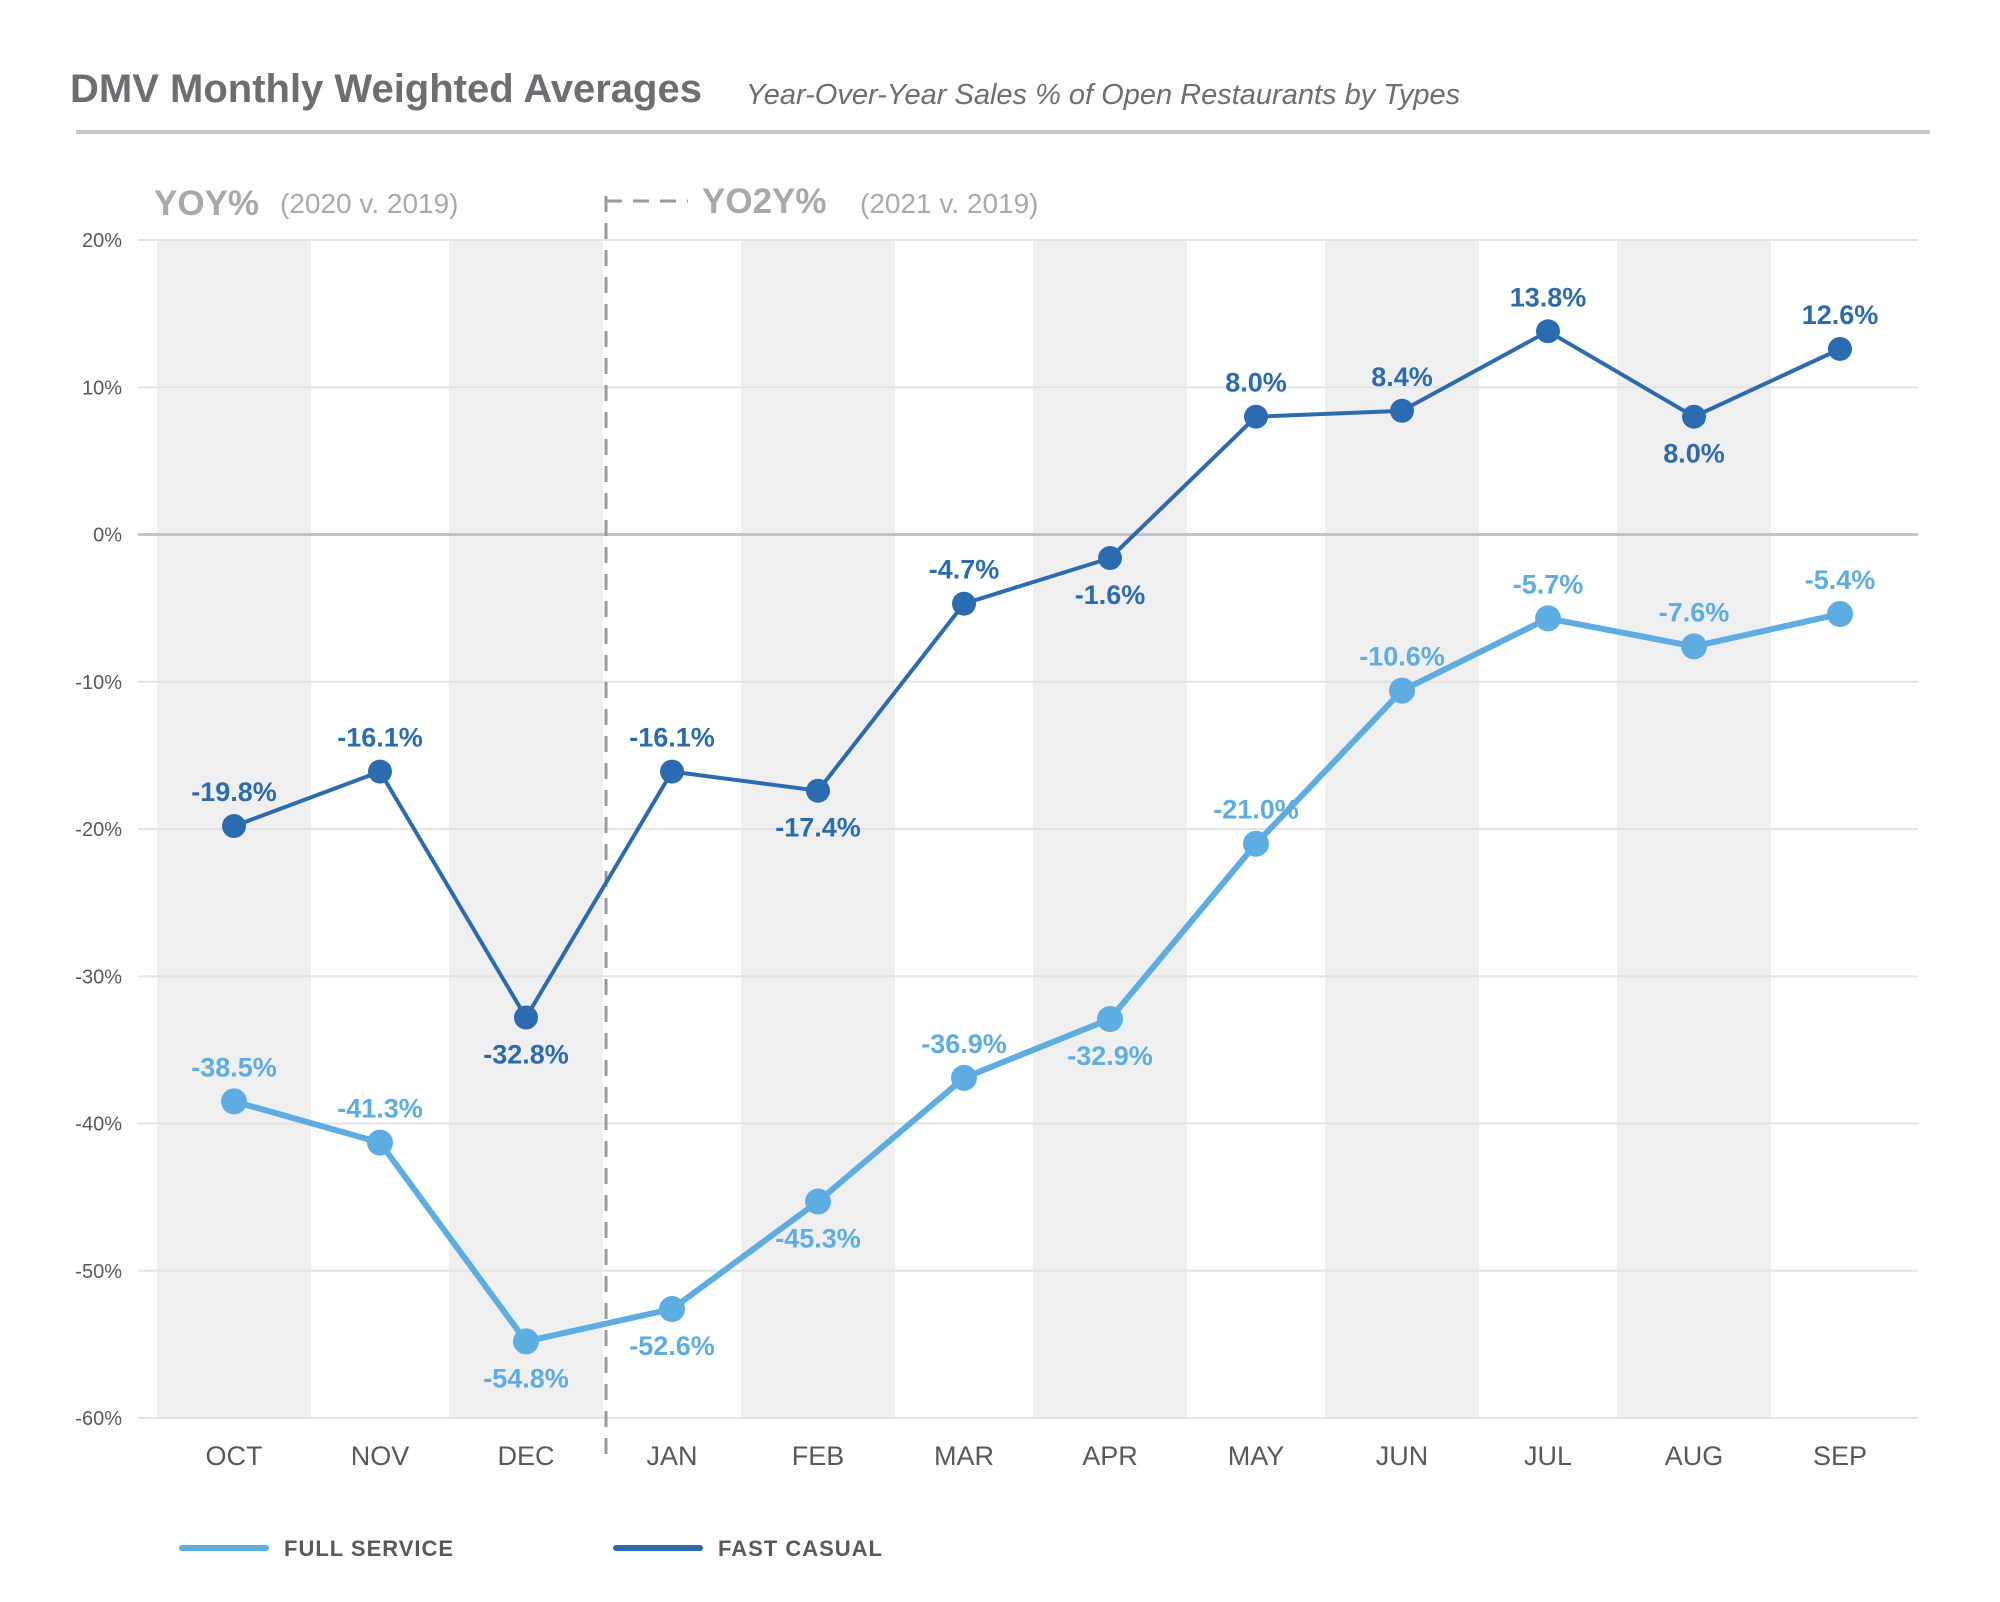  I want to click on data-label: -19.8%, so click(234, 792).